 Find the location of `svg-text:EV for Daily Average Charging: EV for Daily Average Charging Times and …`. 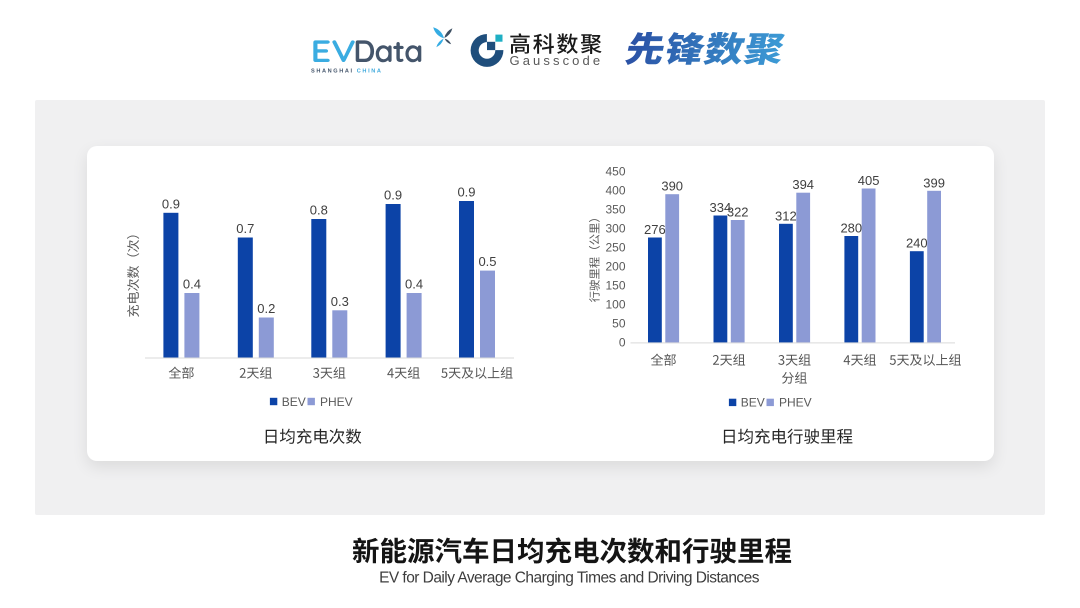

svg-text:EV for Daily Average Charging: EV for Daily Average Charging Times and … is located at coordinates (569, 577).